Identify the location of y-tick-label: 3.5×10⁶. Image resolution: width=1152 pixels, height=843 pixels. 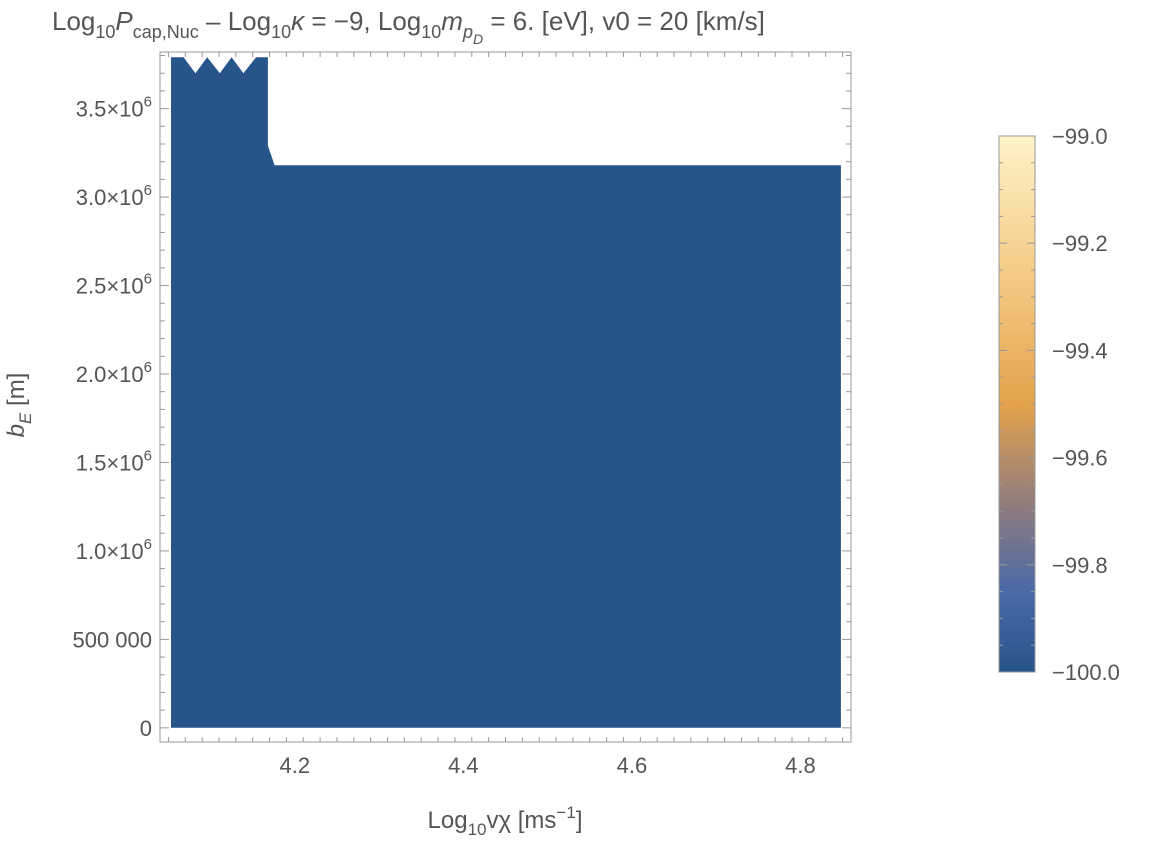
(114, 108).